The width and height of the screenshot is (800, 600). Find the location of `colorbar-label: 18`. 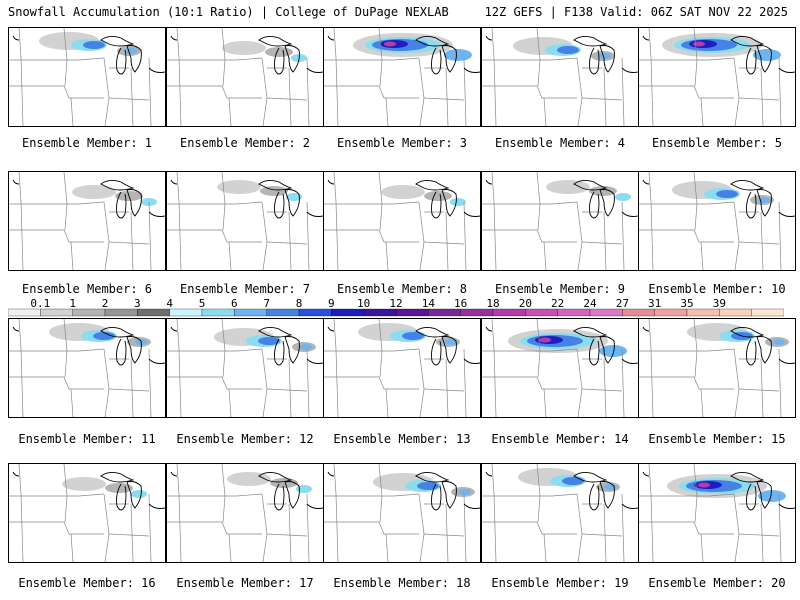

colorbar-label: 18 is located at coordinates (492, 304).